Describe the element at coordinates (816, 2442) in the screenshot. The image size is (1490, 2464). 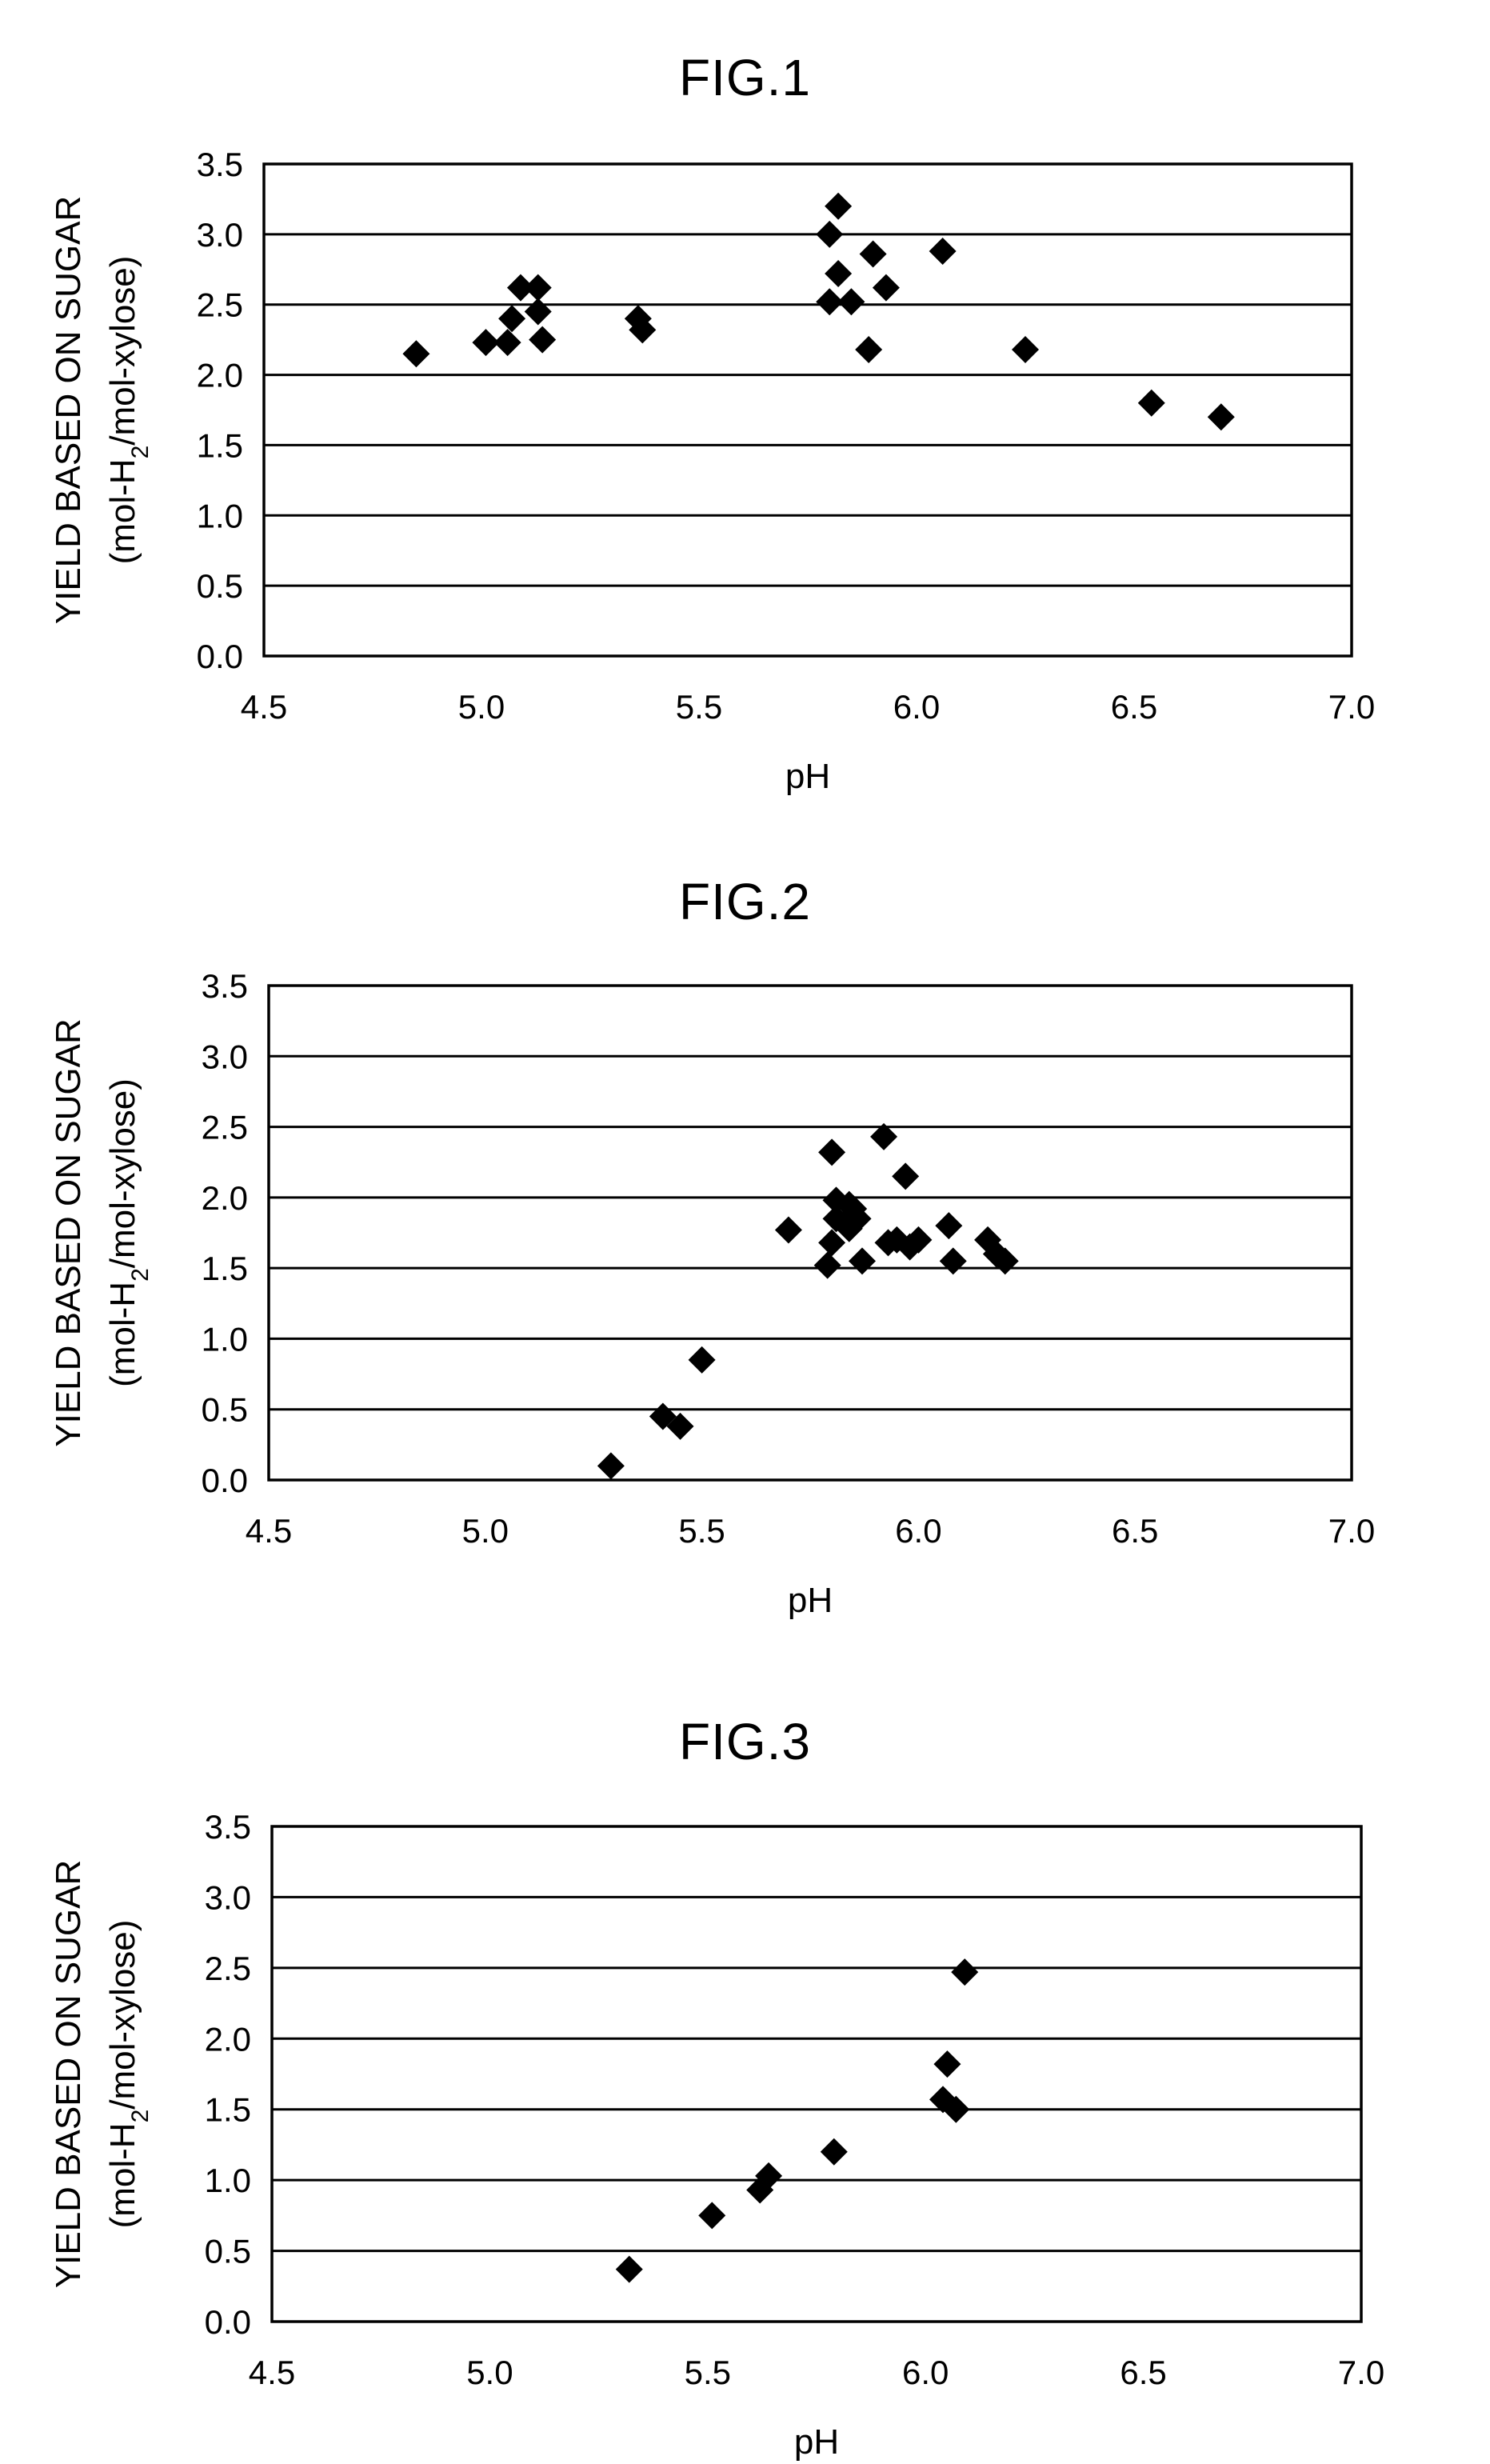
I see `x-axis-label: pH` at that location.